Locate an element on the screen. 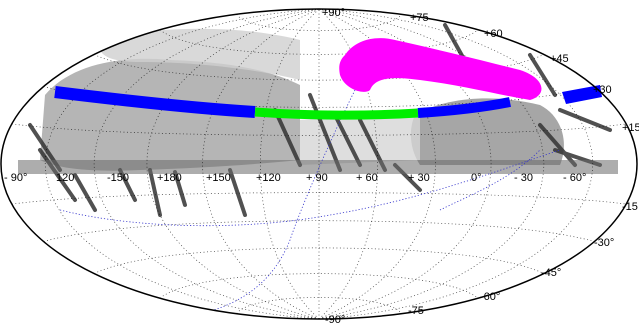 This screenshot has height=327, width=639. lon-label: +120 is located at coordinates (268, 178).